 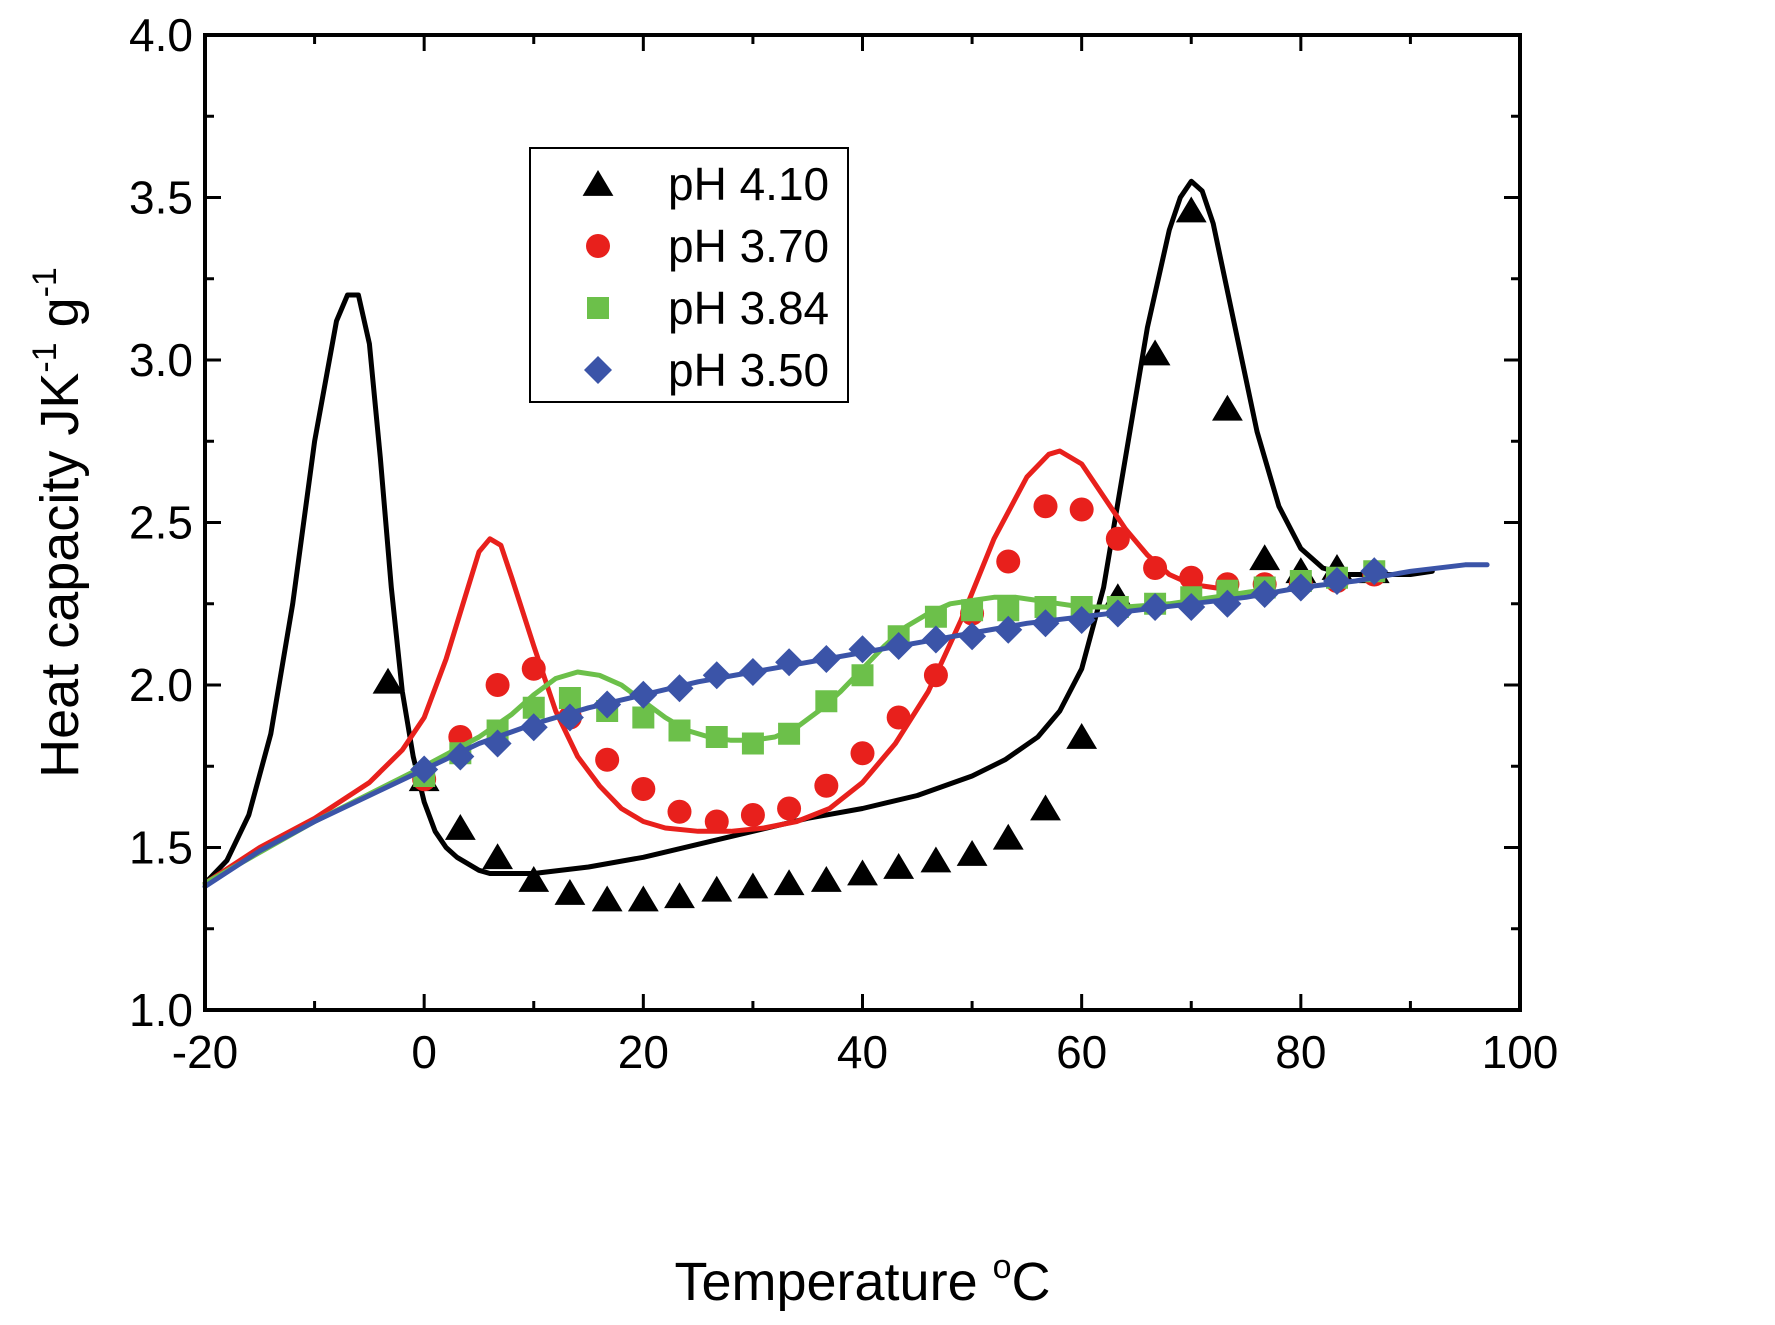 I want to click on x-tick-label: 0, so click(x=424, y=1052).